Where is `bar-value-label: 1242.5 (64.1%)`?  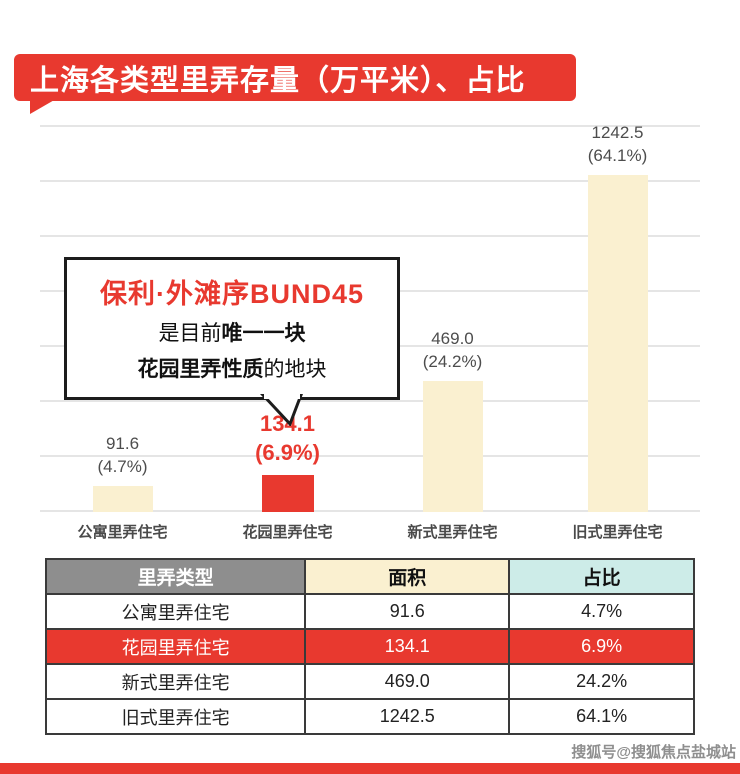 bar-value-label: 1242.5 (64.1%) is located at coordinates (617, 144).